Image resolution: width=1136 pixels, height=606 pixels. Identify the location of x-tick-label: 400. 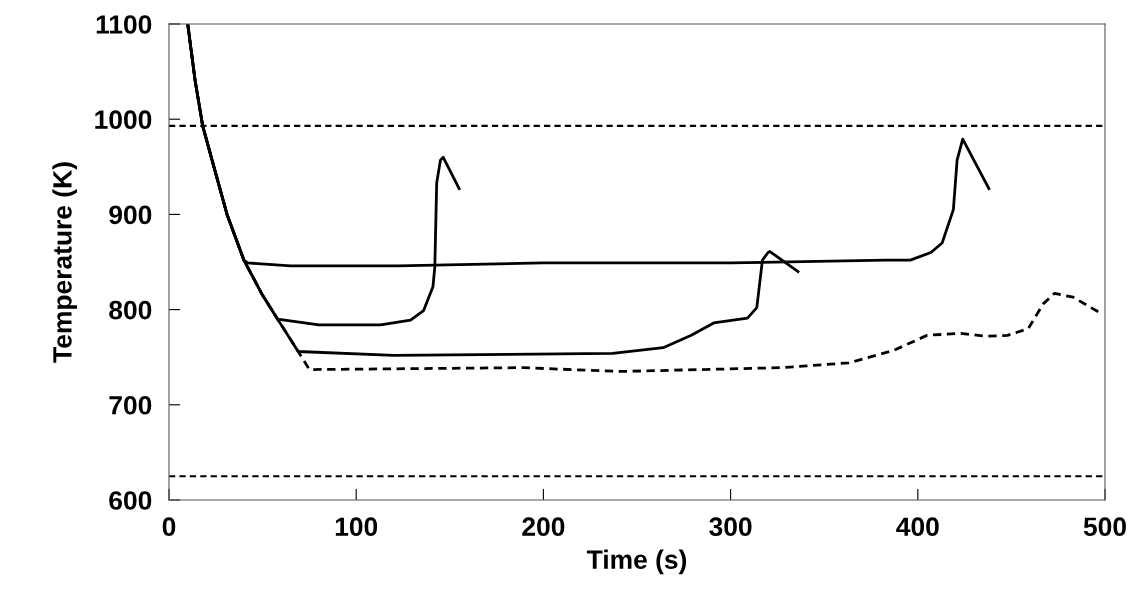
(917, 527).